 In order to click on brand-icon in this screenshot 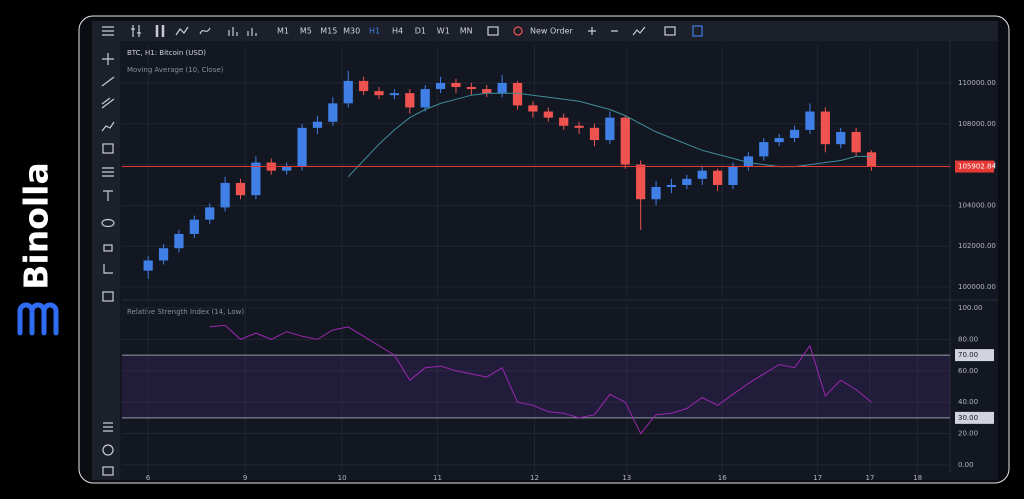, I will do `click(38, 319)`.